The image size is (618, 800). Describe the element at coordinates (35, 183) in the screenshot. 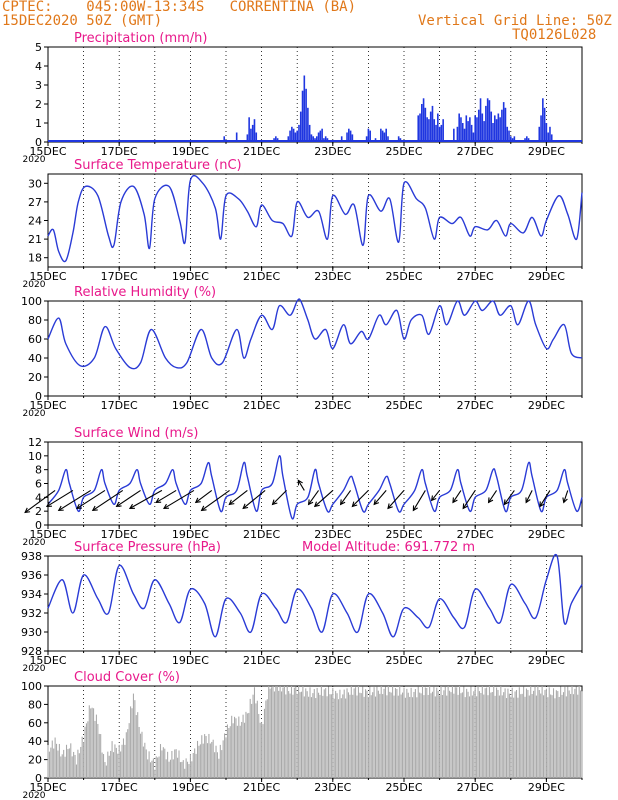

I see `y-tick-label-1-4: 30` at that location.